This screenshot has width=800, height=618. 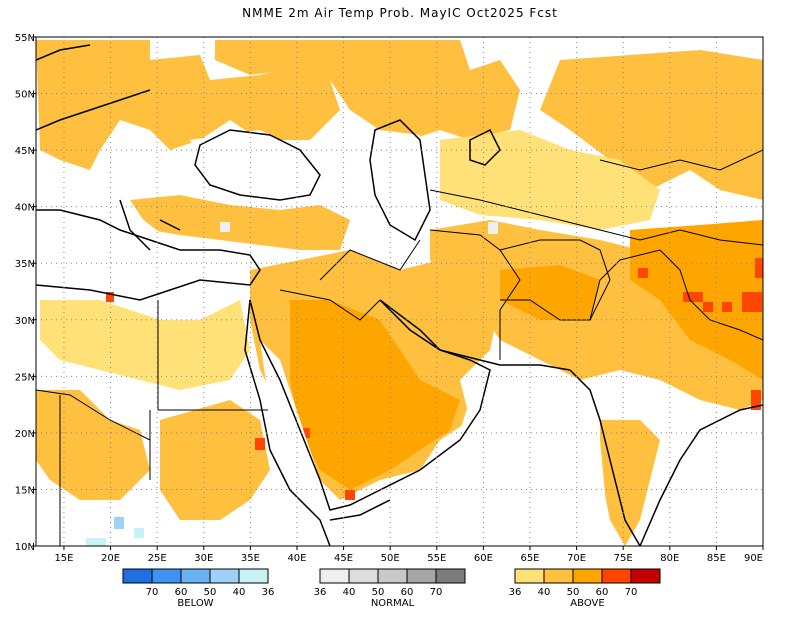 I want to click on legend-category-name: ABOVE, so click(x=587, y=603).